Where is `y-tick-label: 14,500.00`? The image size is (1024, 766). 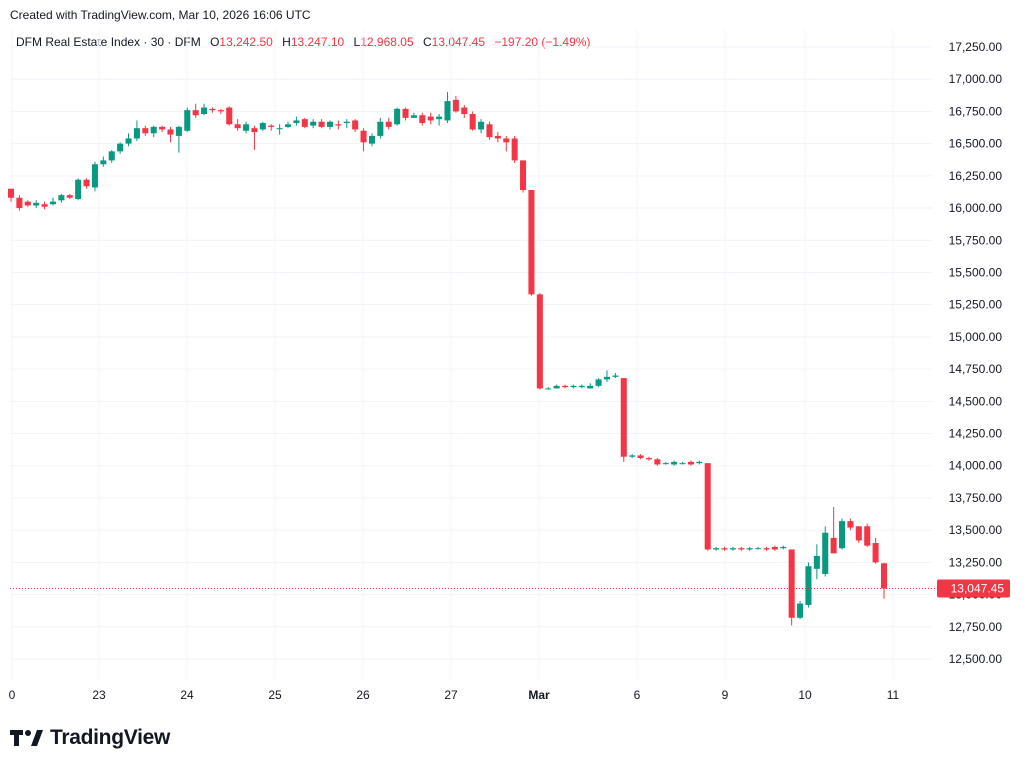 y-tick-label: 14,500.00 is located at coordinates (976, 401).